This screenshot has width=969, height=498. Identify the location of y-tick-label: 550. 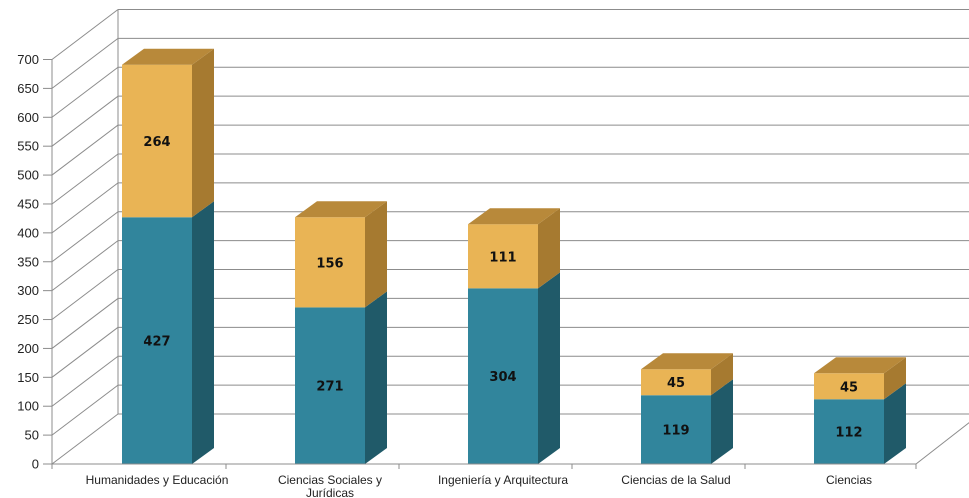
(28, 146).